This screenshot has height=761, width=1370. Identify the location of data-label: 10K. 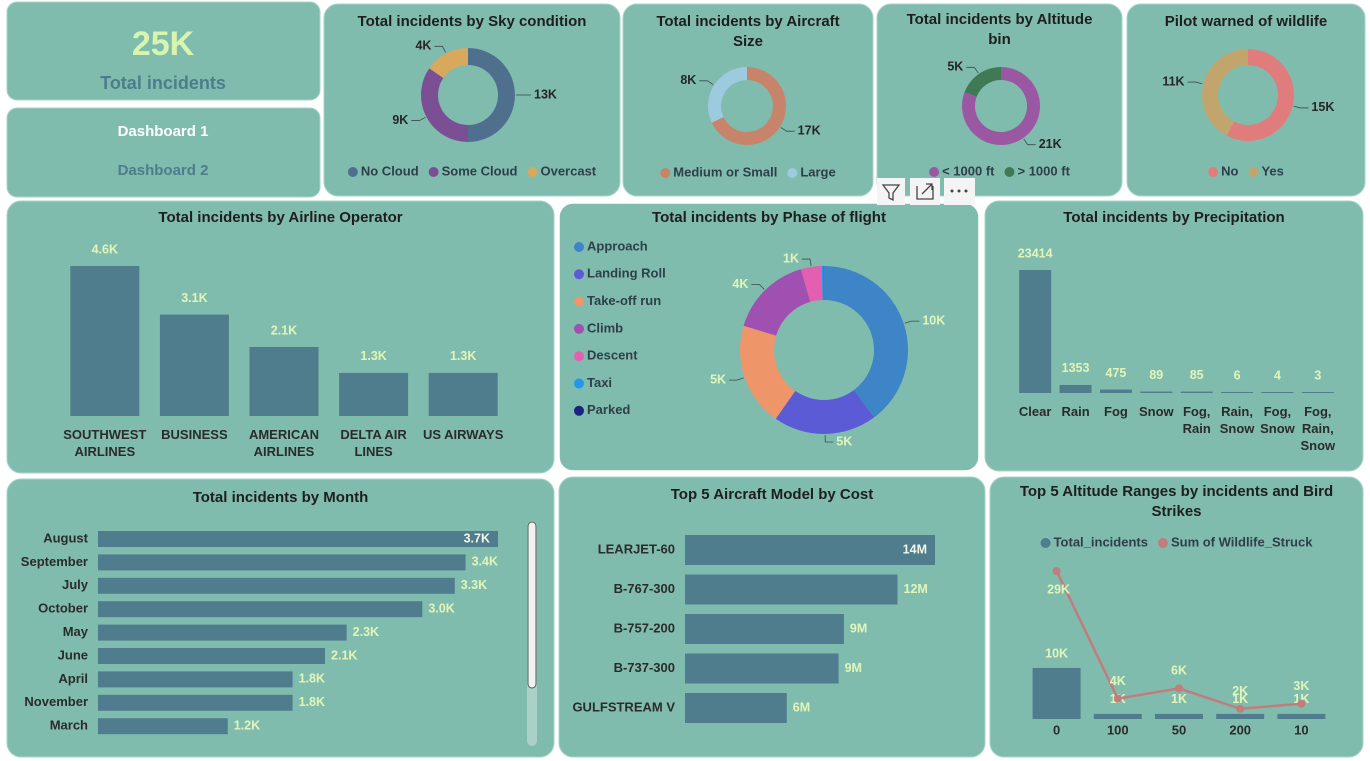
(933, 320).